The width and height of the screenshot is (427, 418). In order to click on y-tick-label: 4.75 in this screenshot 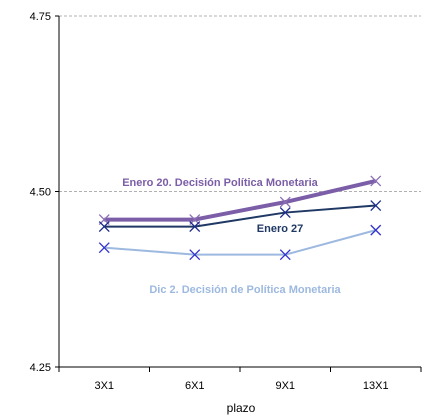, I will do `click(40, 17)`.